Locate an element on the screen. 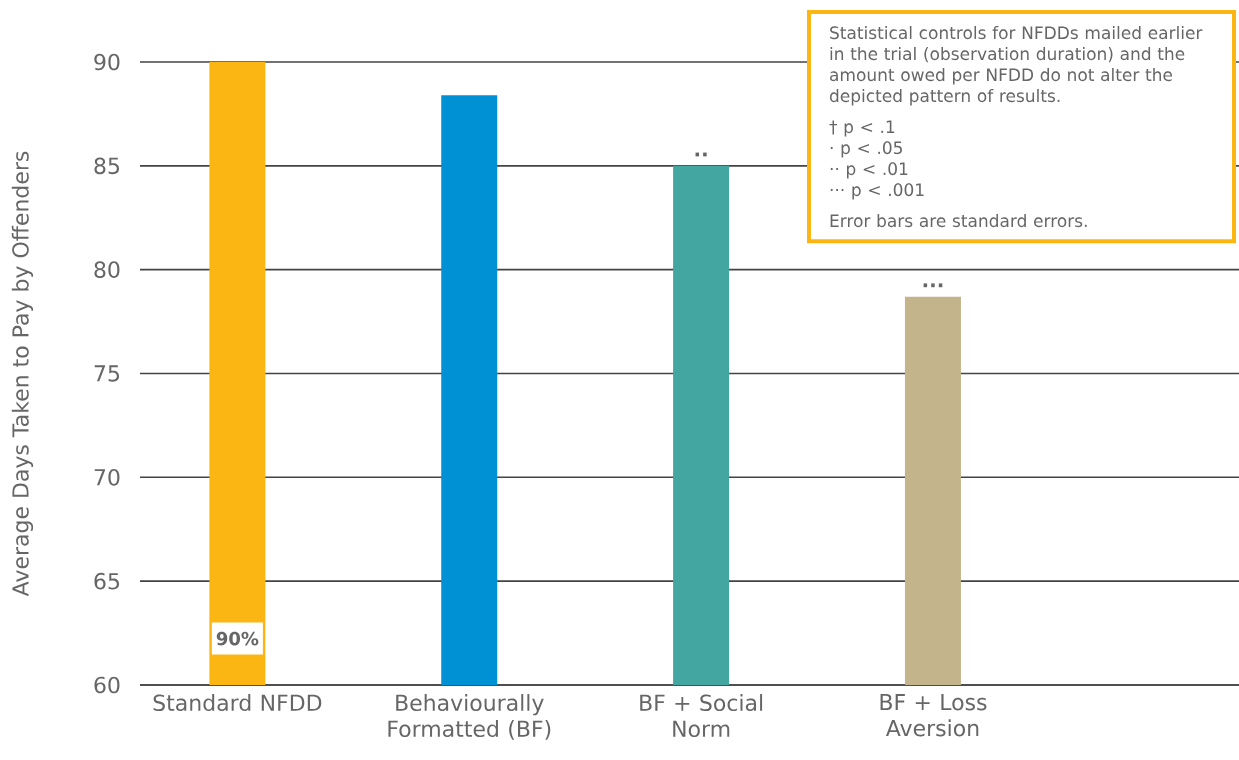 This screenshot has width=1239, height=760. y-tick-label: 70 is located at coordinates (107, 477).